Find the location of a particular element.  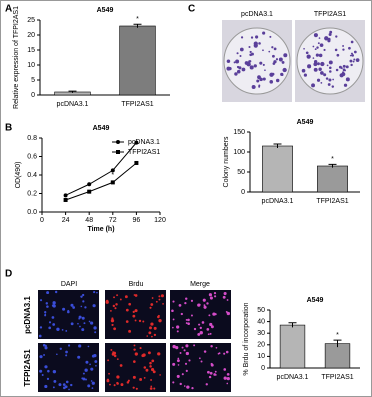

y-tick-label: 0.8 is located at coordinates (32, 138).